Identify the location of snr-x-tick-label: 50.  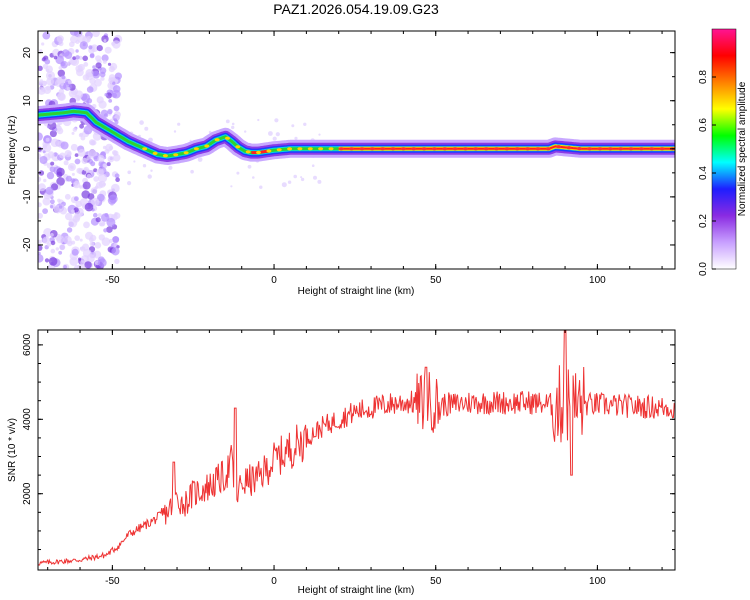
(436, 581).